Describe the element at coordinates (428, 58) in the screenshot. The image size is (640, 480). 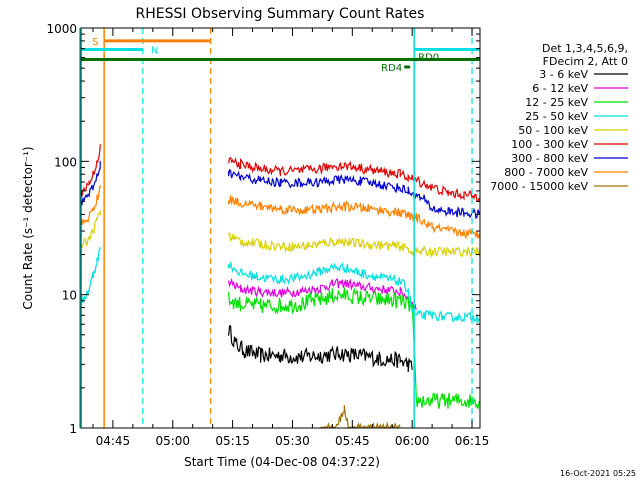
I see `flag-label-rd0: RD0` at that location.